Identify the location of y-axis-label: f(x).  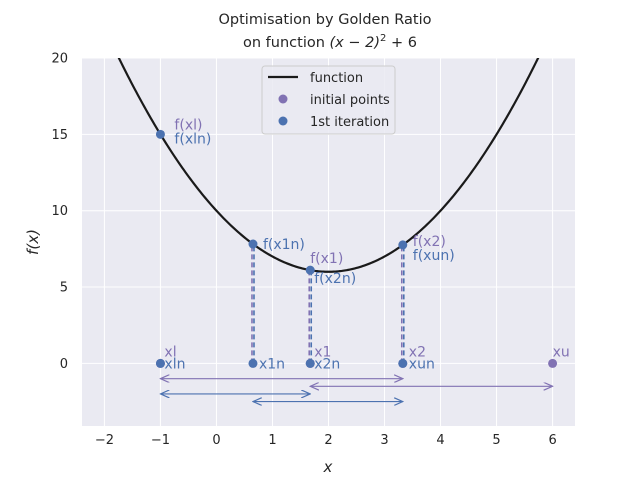
(33, 242).